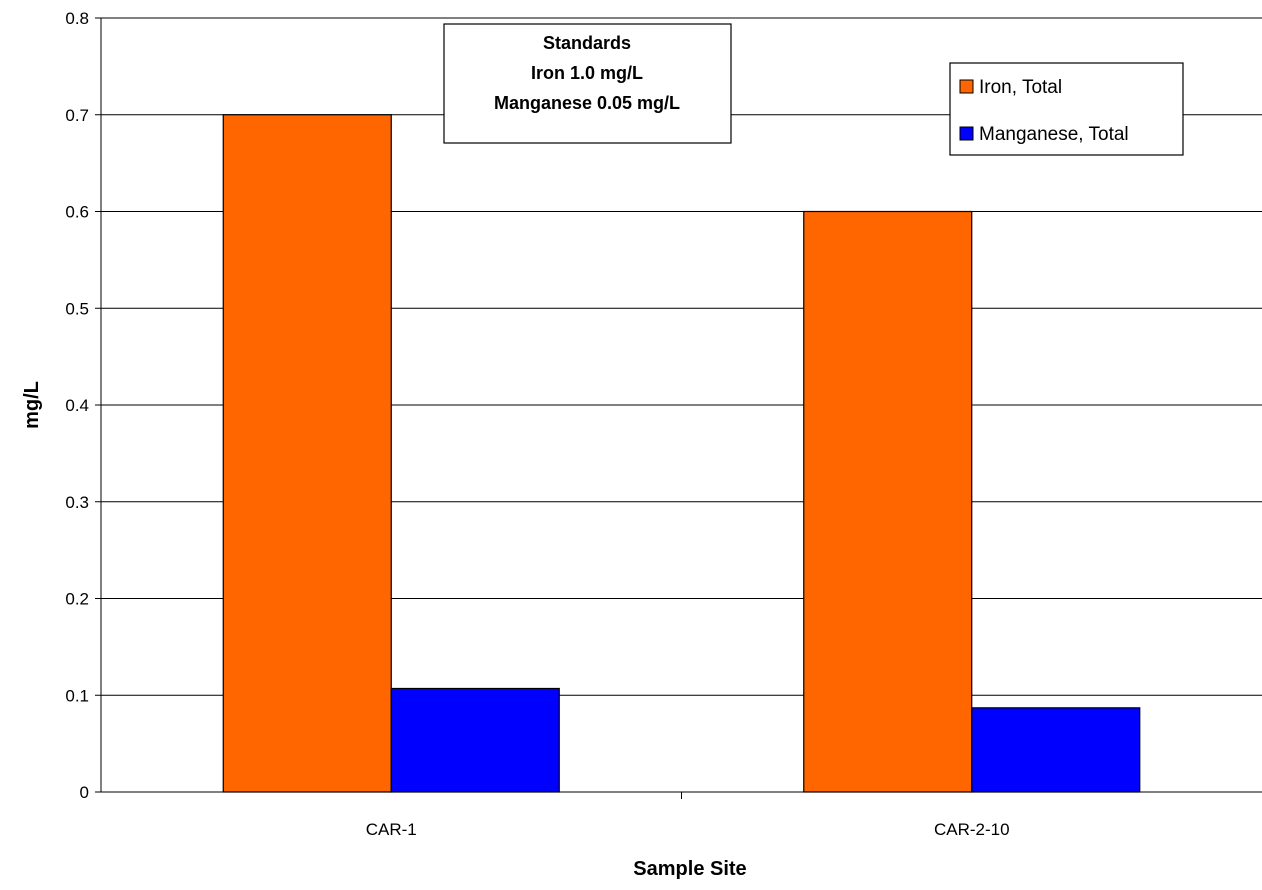  I want to click on legend: Iron, Total Manganese, Total, so click(1066, 109).